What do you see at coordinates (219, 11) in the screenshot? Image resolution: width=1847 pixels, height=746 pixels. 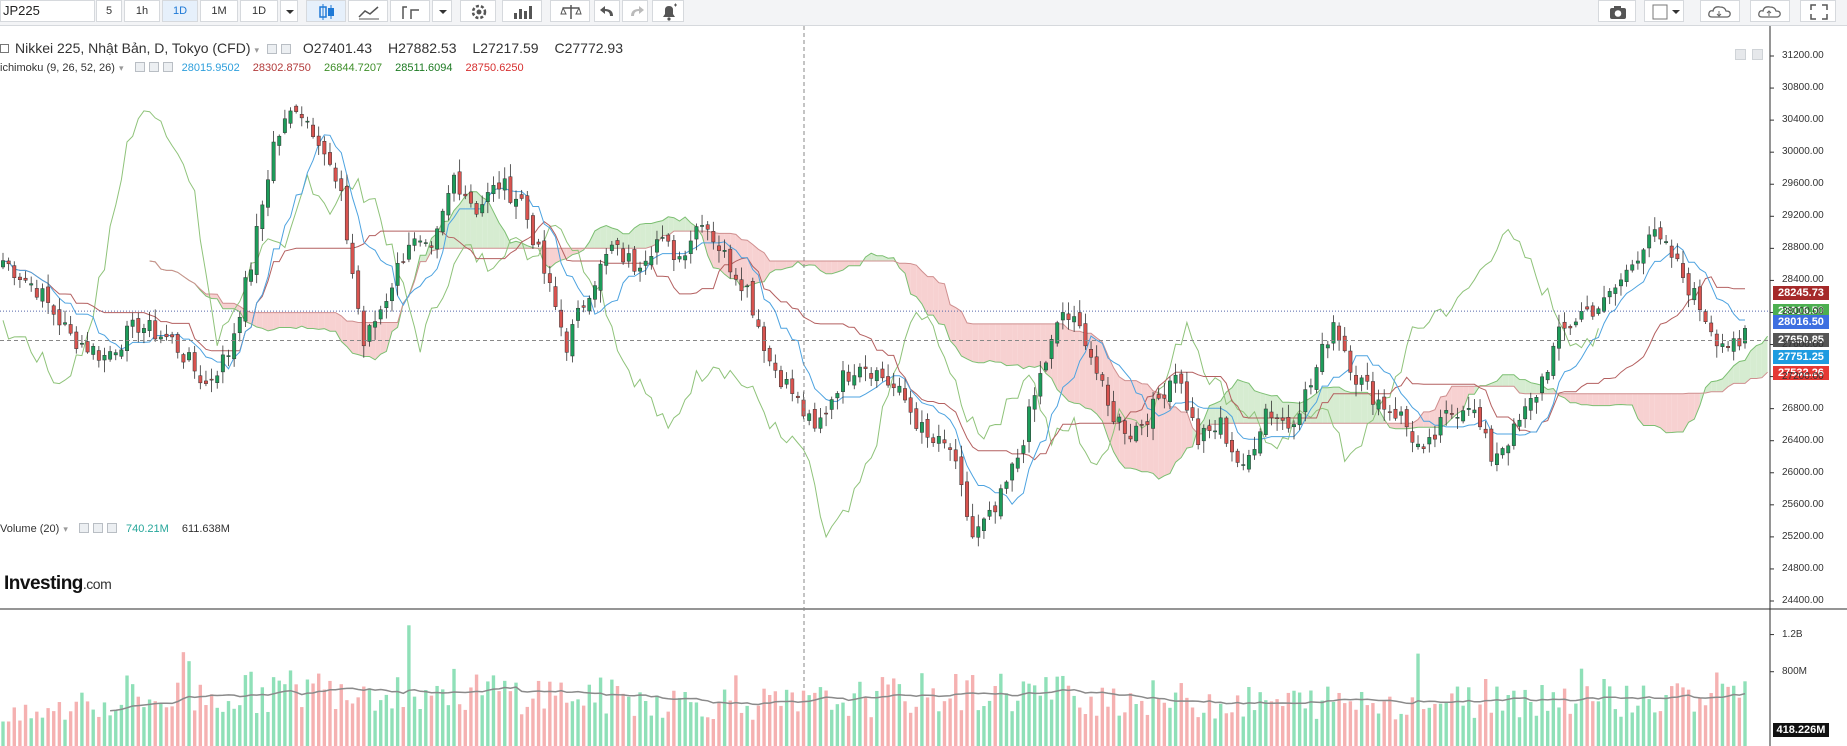 I see `interval-1m-button: 1M` at bounding box center [219, 11].